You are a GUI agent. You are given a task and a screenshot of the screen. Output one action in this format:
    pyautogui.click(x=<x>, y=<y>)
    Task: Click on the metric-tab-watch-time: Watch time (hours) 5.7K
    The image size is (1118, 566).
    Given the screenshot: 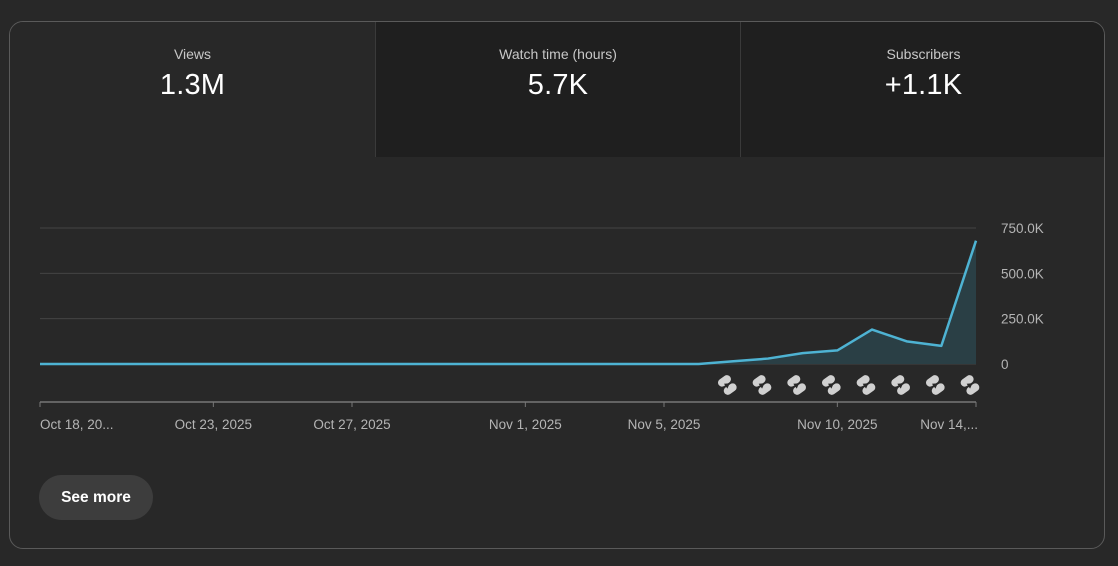 What is the action you would take?
    pyautogui.click(x=557, y=89)
    